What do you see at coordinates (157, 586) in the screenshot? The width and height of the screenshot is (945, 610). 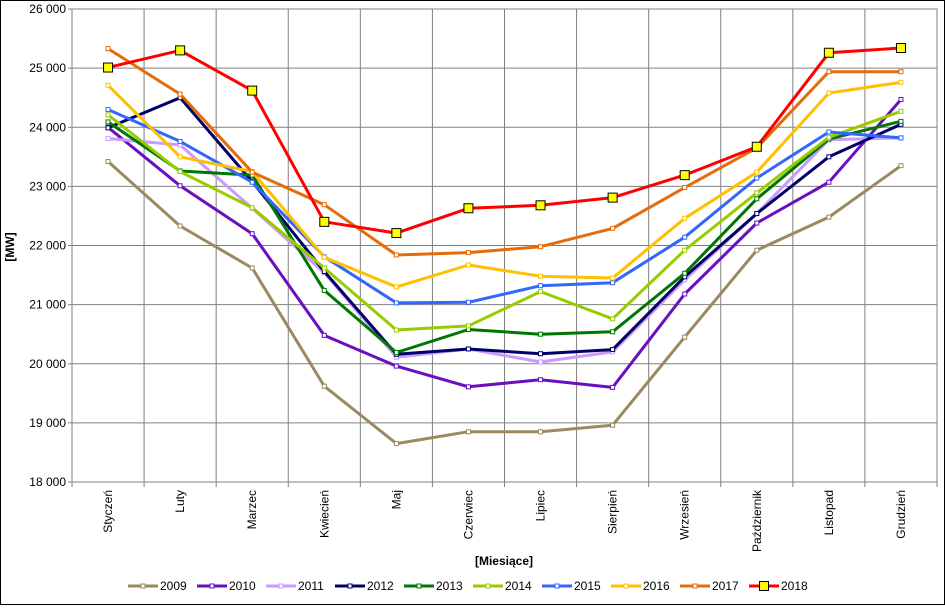 I see `legend-item-2009: 2009` at bounding box center [157, 586].